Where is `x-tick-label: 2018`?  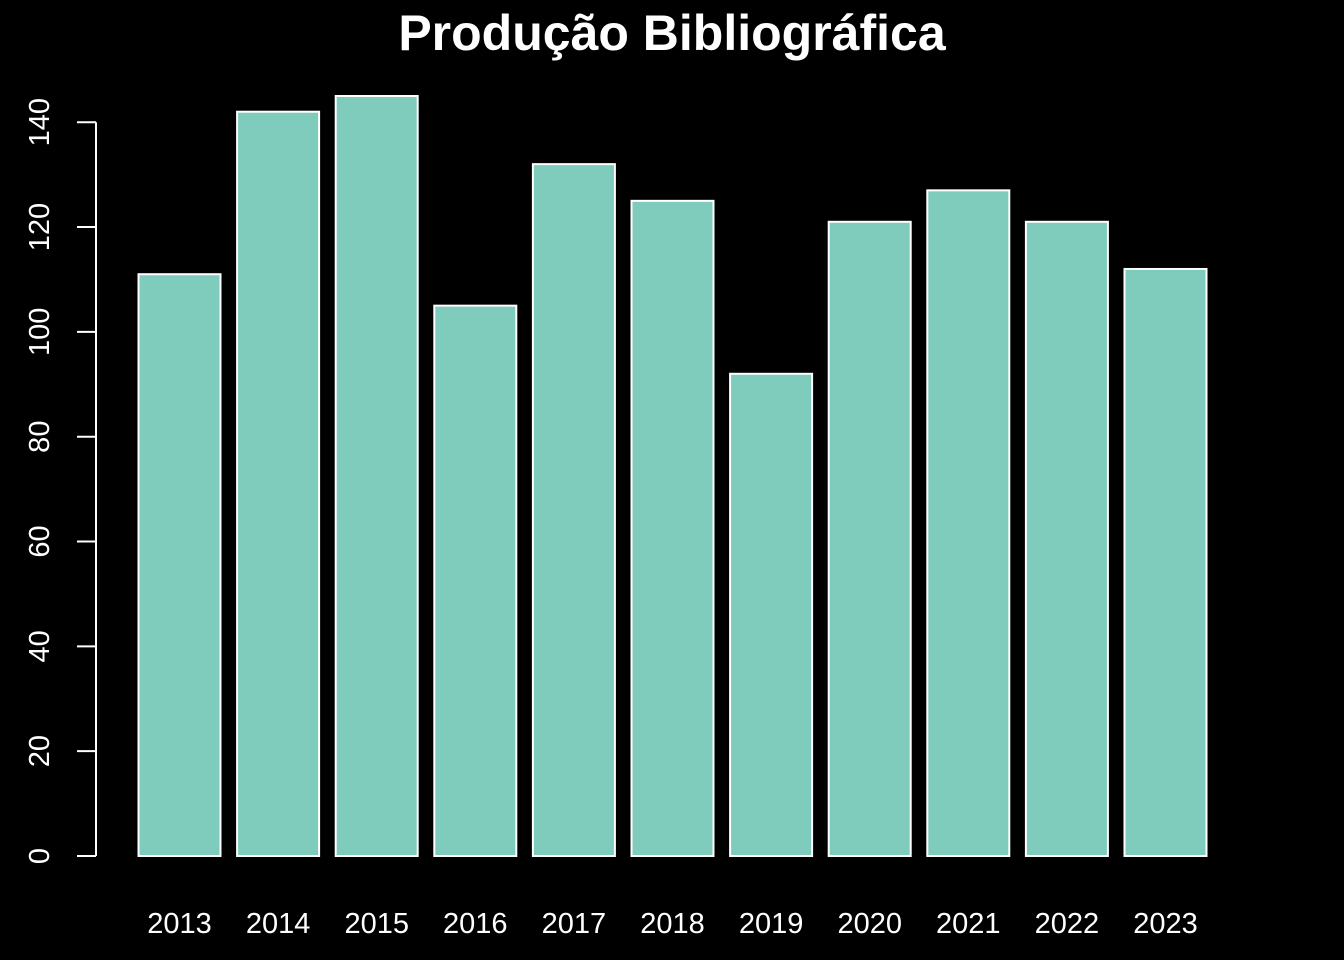 x-tick-label: 2018 is located at coordinates (672, 924).